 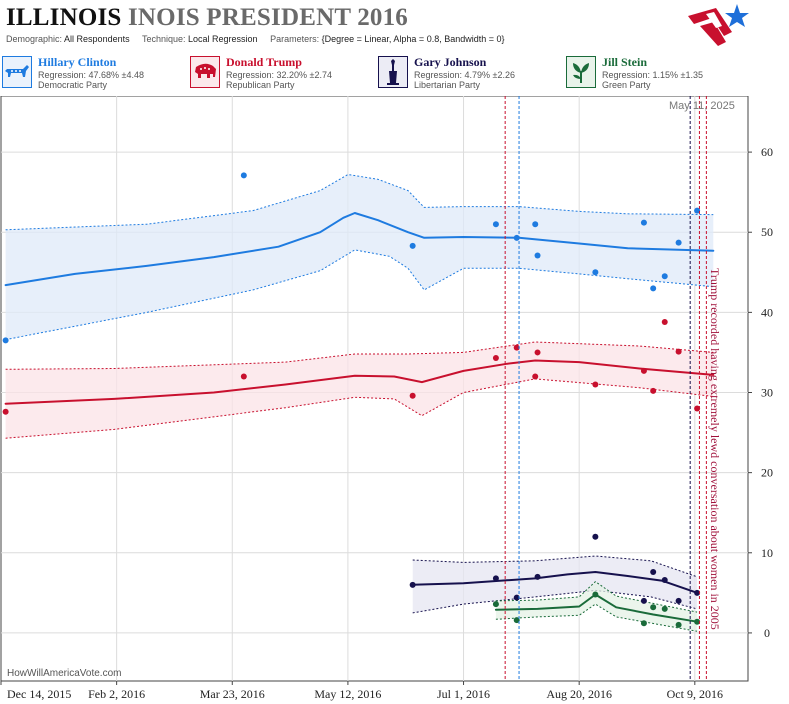 What do you see at coordinates (359, 202) in the screenshot?
I see `upper-bound-clinton` at bounding box center [359, 202].